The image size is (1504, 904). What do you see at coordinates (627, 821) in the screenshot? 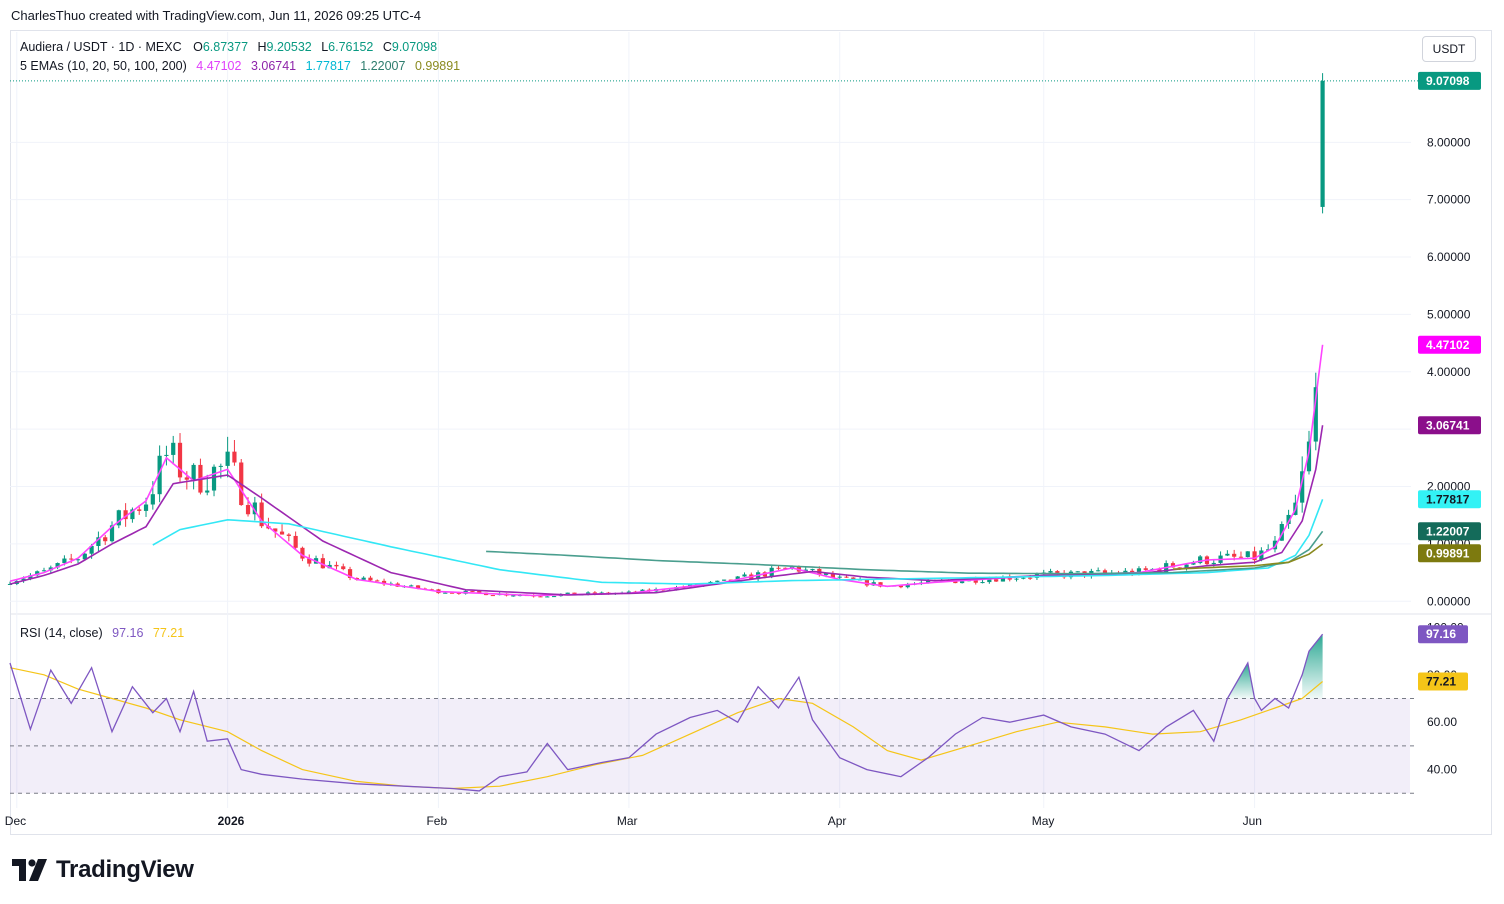
I see `time-axis-label: Mar` at bounding box center [627, 821].